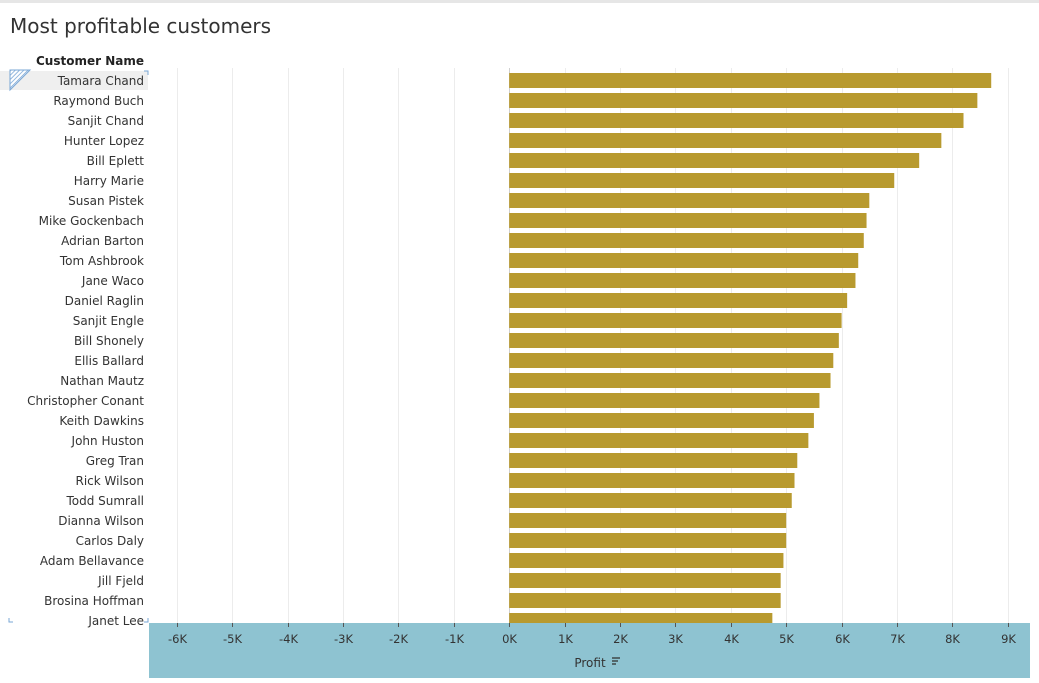  I want to click on row-label: Bill Eplett, so click(116, 161).